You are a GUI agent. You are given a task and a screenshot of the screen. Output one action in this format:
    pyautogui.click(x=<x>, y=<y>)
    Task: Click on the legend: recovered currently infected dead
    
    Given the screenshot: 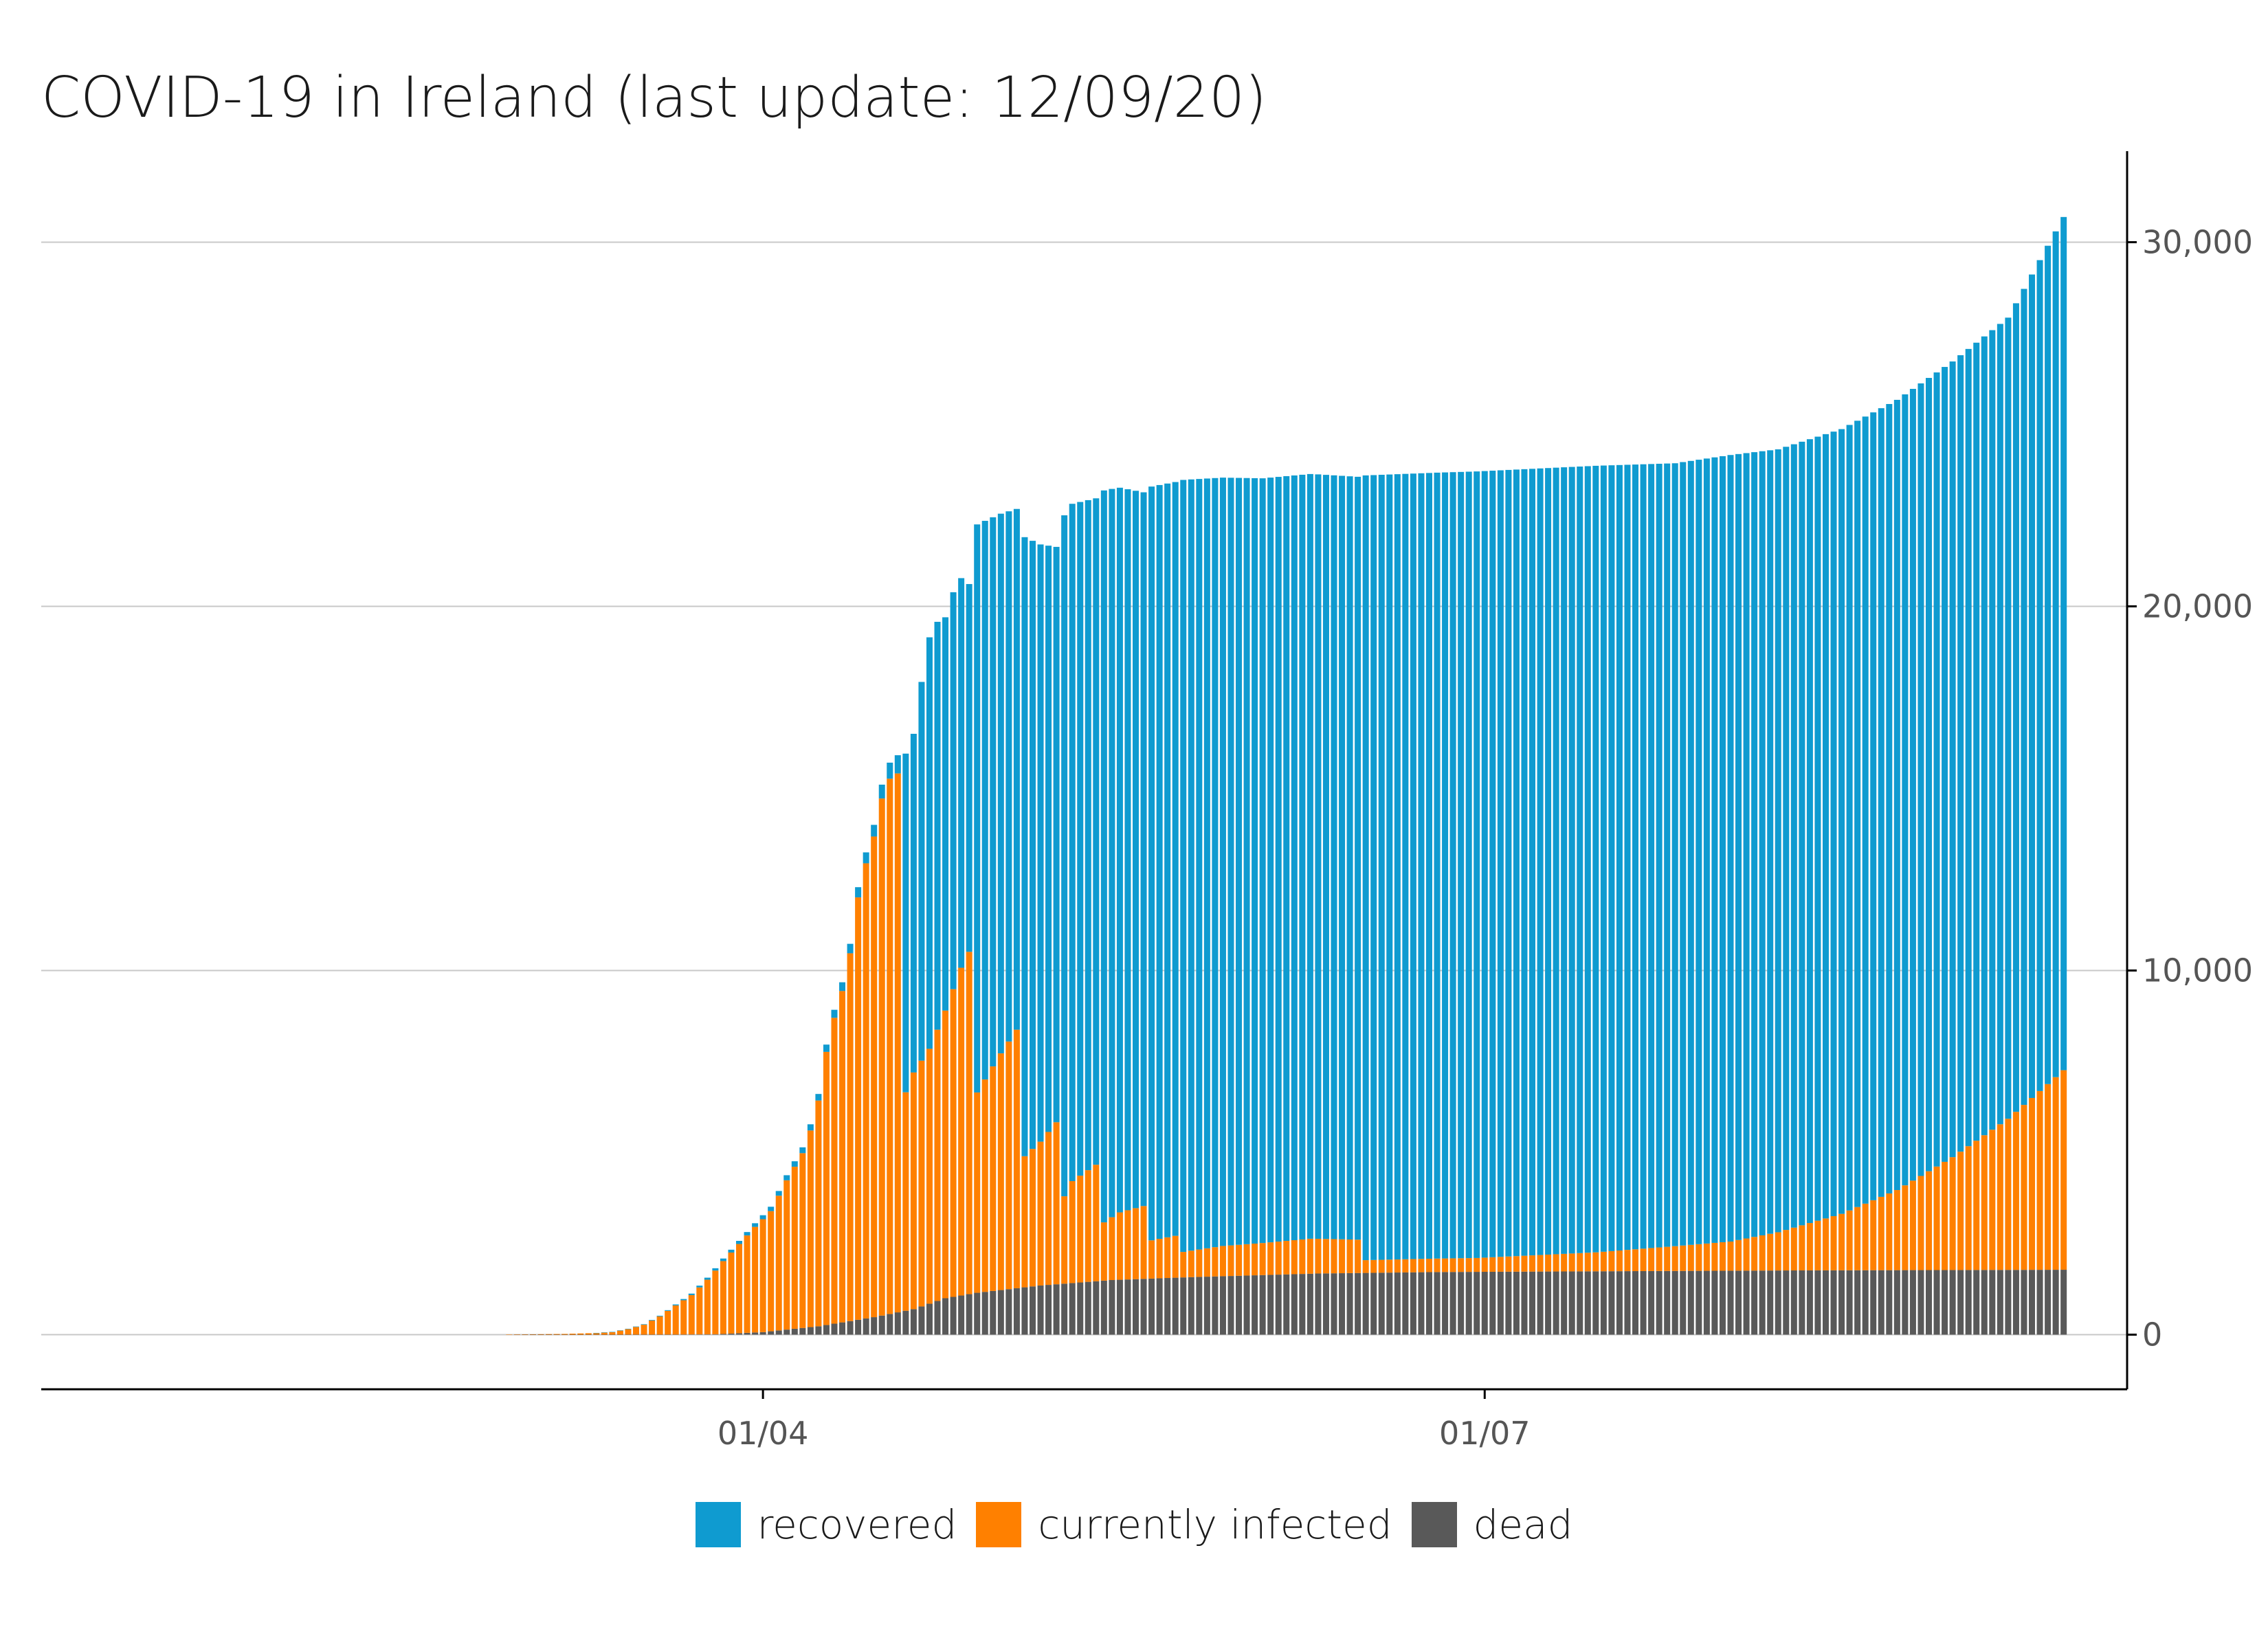 What is the action you would take?
    pyautogui.click(x=1134, y=1525)
    